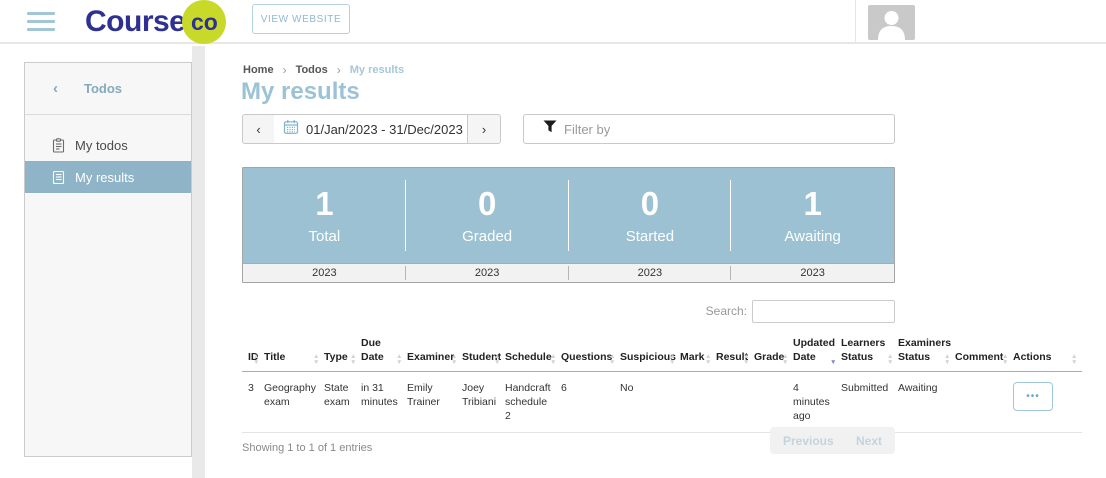 This screenshot has width=1106, height=478. Describe the element at coordinates (590, 402) in the screenshot. I see `cell-questions: 6` at that location.